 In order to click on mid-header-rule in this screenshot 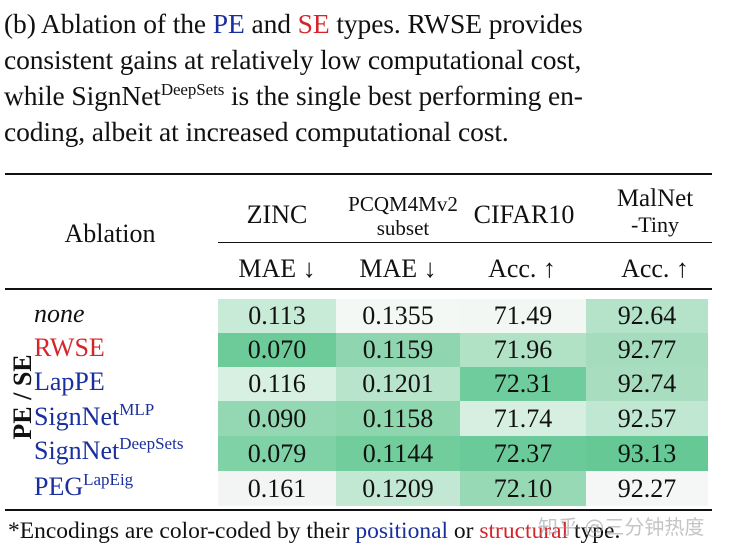, I will do `click(465, 242)`.